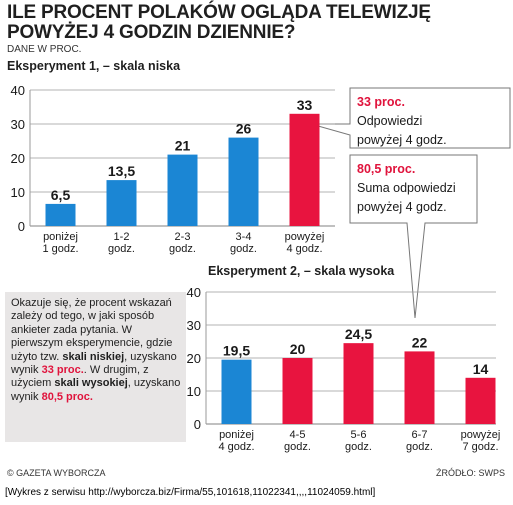 The width and height of the screenshot is (513, 505). I want to click on footer-source-label: ŹRÓDŁO: SWPS, so click(470, 473).